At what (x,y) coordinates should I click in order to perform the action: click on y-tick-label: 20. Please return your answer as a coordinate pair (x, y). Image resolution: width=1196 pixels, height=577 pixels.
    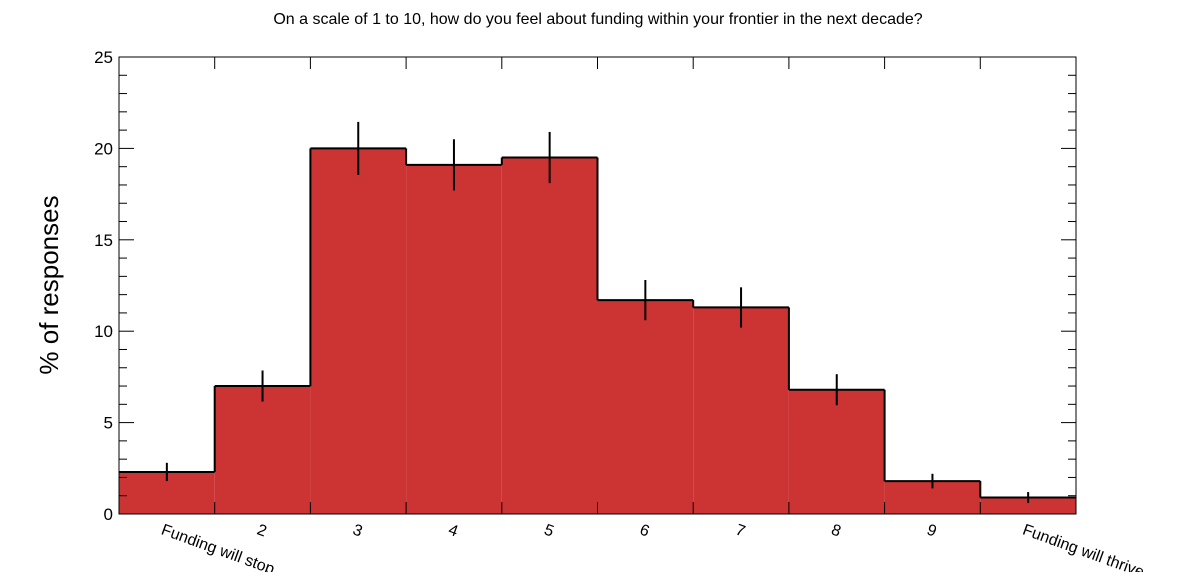
    Looking at the image, I should click on (103, 148).